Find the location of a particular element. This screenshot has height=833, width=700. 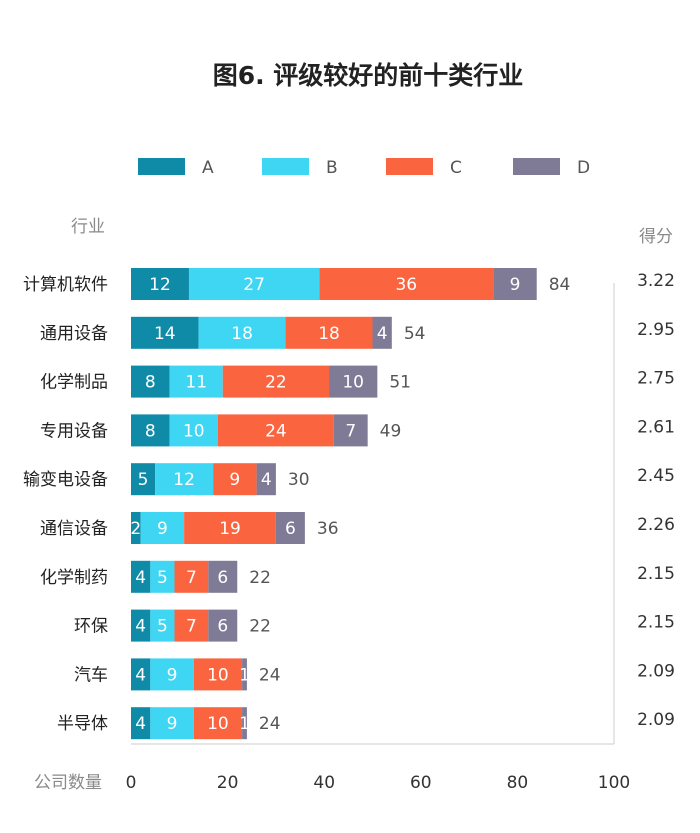

category-label: 化学制药 is located at coordinates (74, 578).